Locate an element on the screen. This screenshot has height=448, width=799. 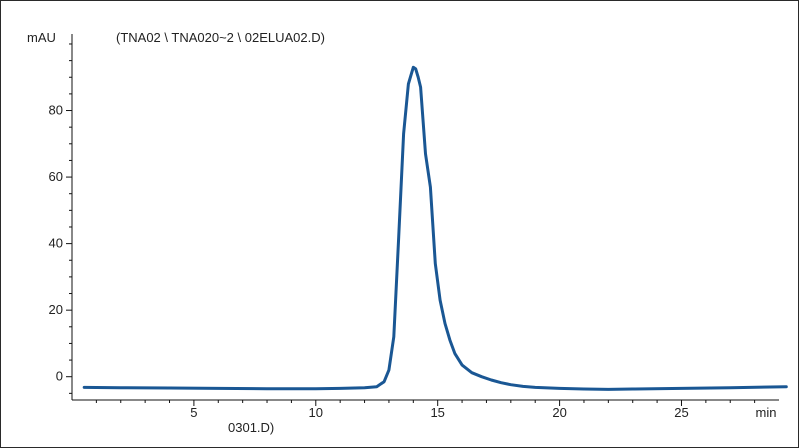
y-tick-label: 20 is located at coordinates (56, 309).